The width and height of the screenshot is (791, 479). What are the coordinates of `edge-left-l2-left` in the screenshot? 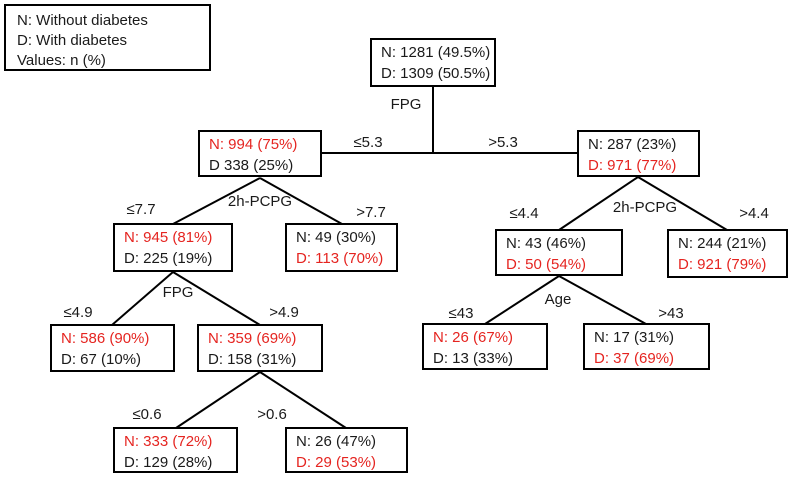 It's located at (216, 201).